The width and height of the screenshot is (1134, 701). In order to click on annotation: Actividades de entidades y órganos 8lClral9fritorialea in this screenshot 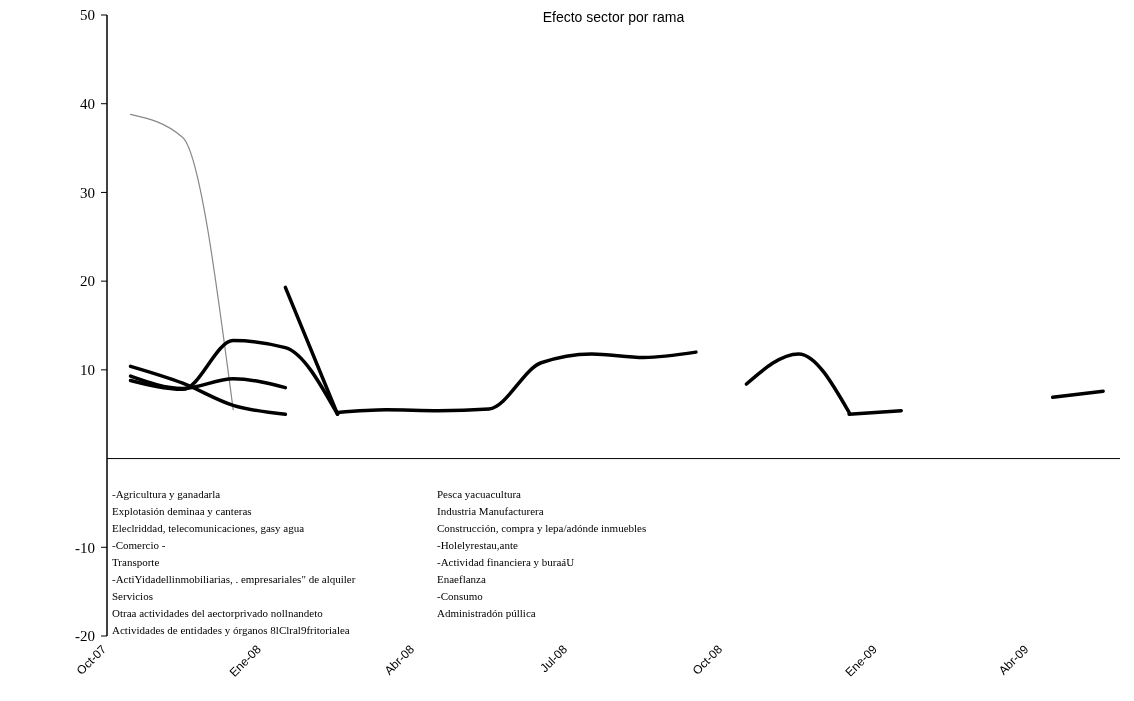, I will do `click(231, 630)`.